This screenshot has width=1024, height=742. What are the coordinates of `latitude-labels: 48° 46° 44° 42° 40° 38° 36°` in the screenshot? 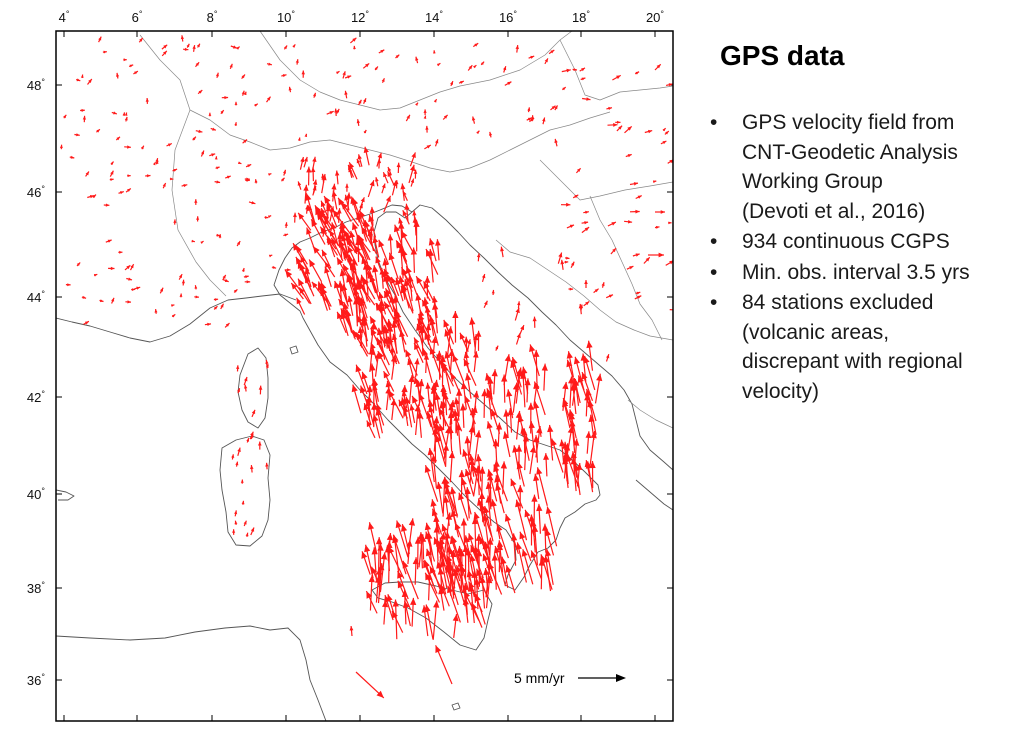 It's located at (36, 382).